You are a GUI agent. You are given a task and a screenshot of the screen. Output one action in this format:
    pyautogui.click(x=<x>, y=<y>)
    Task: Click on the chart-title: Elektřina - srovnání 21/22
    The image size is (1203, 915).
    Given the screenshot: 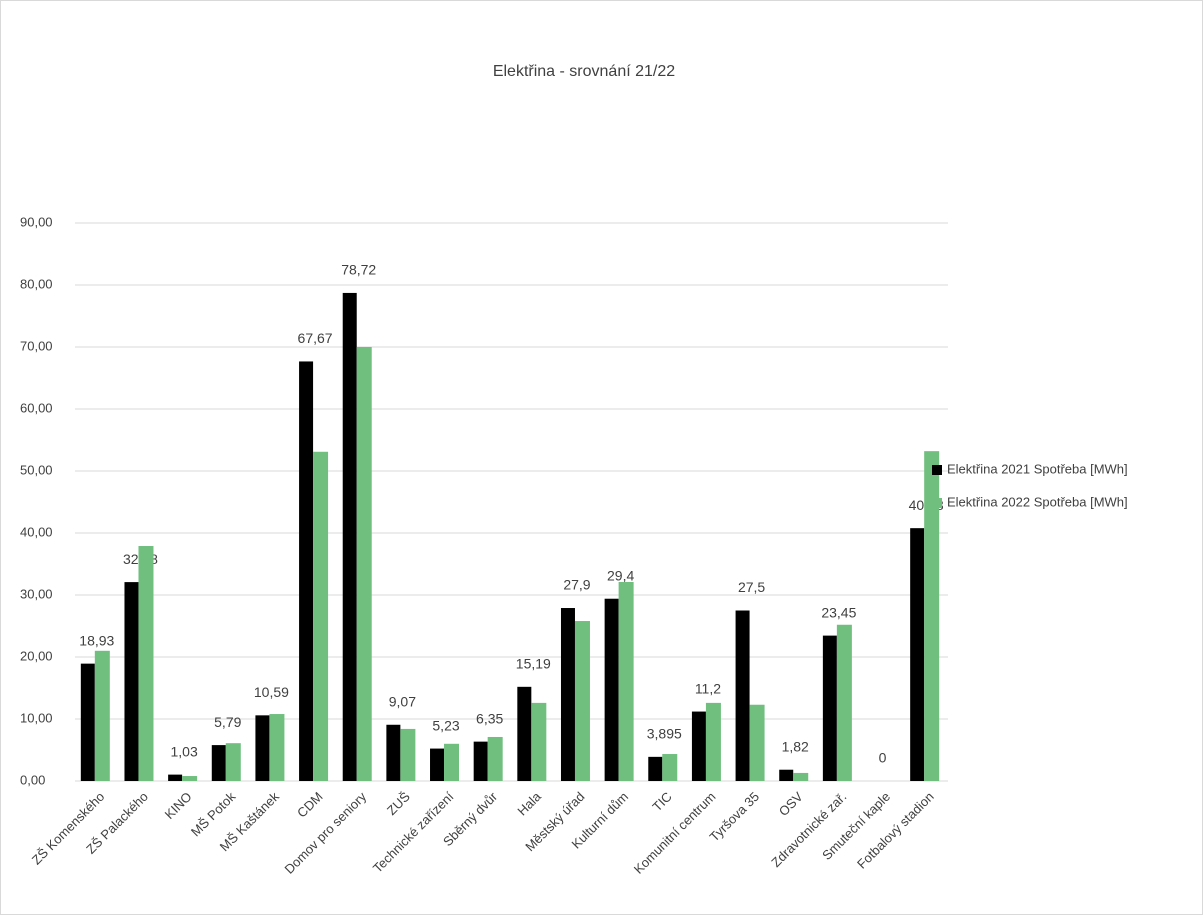 What is the action you would take?
    pyautogui.click(x=584, y=71)
    